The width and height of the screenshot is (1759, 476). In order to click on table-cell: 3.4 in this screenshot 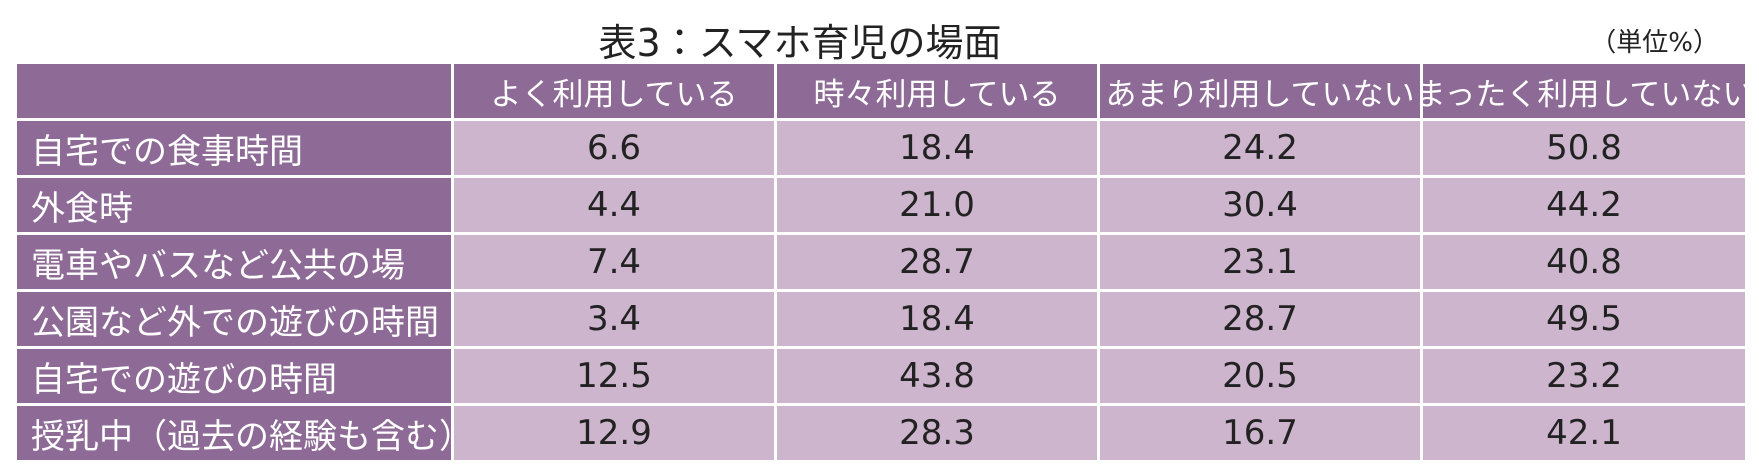, I will do `click(614, 319)`.